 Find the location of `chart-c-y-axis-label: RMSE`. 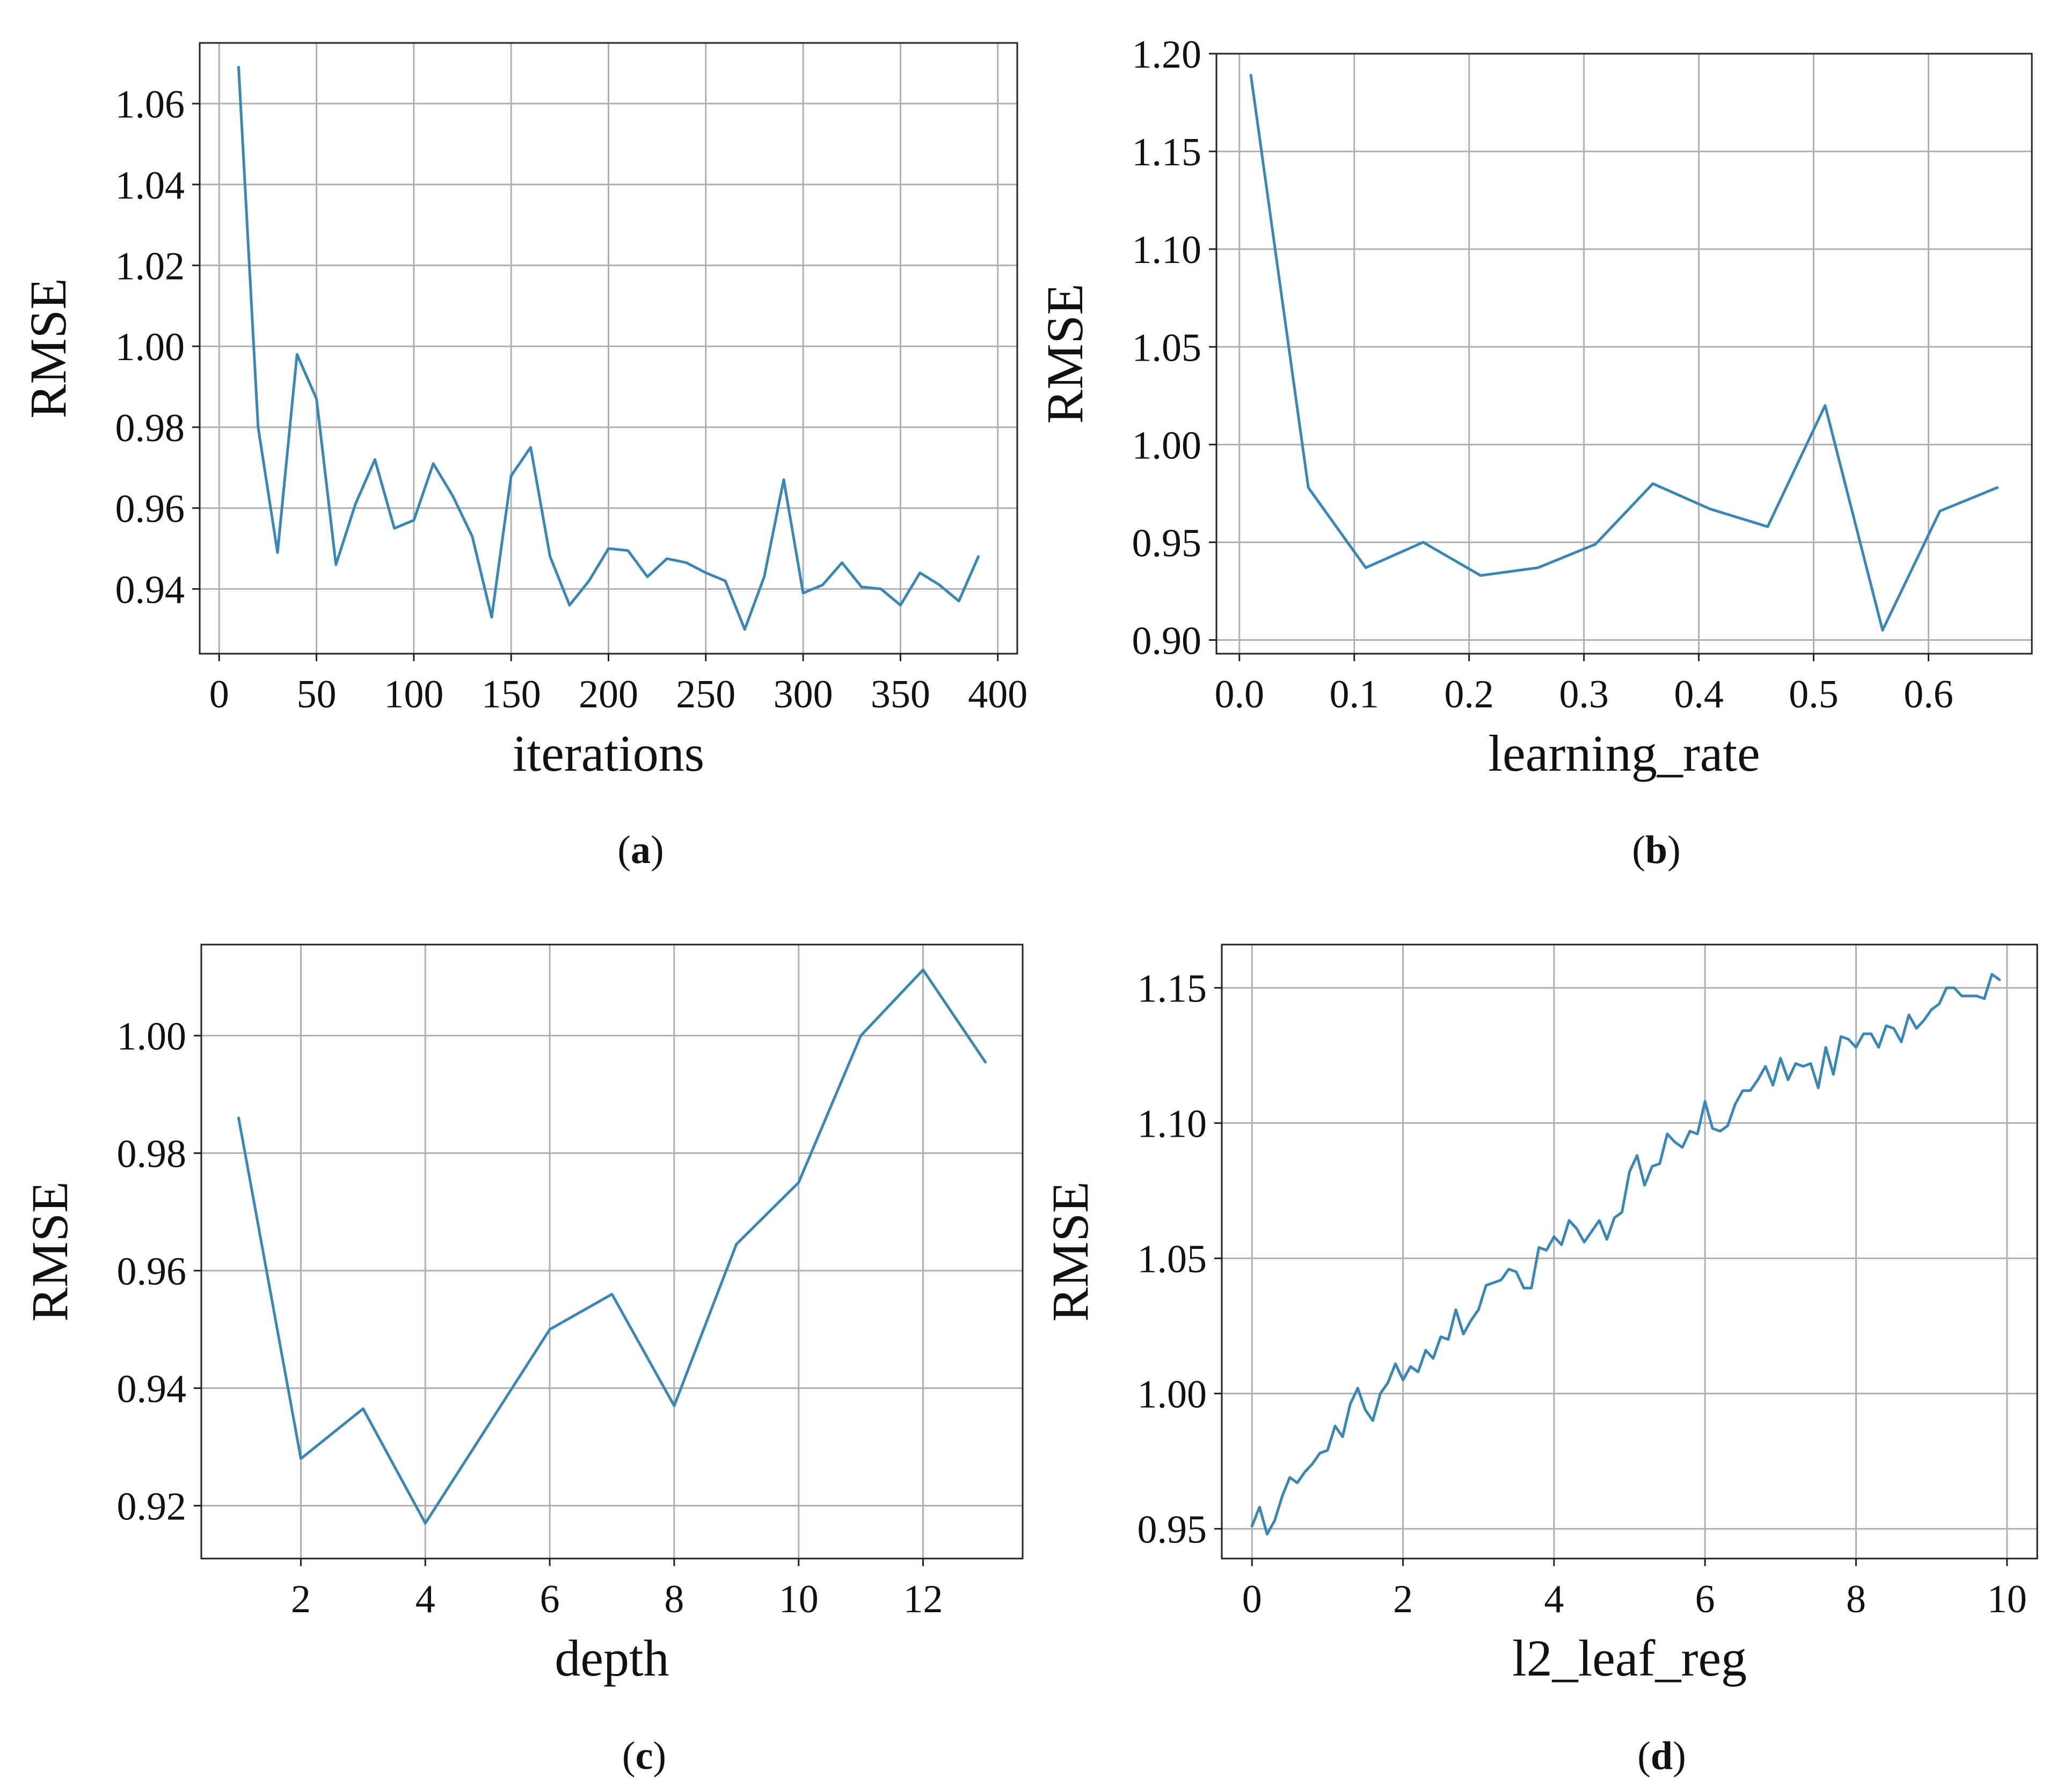

chart-c-y-axis-label: RMSE is located at coordinates (49, 1251).